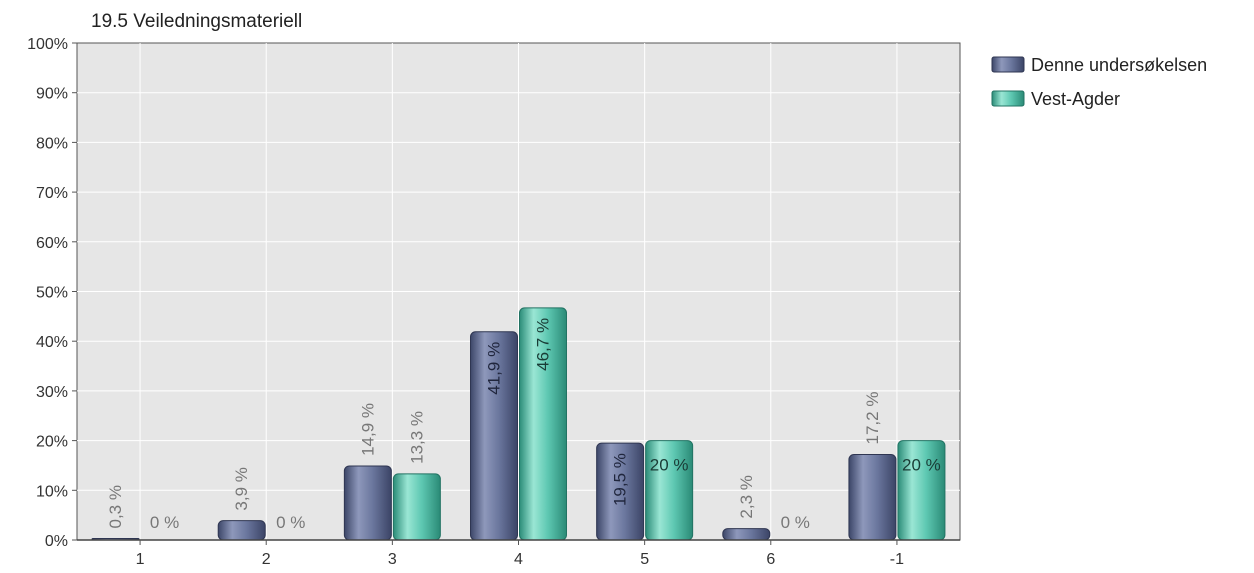  I want to click on y-tick-label: 10%, so click(52, 491).